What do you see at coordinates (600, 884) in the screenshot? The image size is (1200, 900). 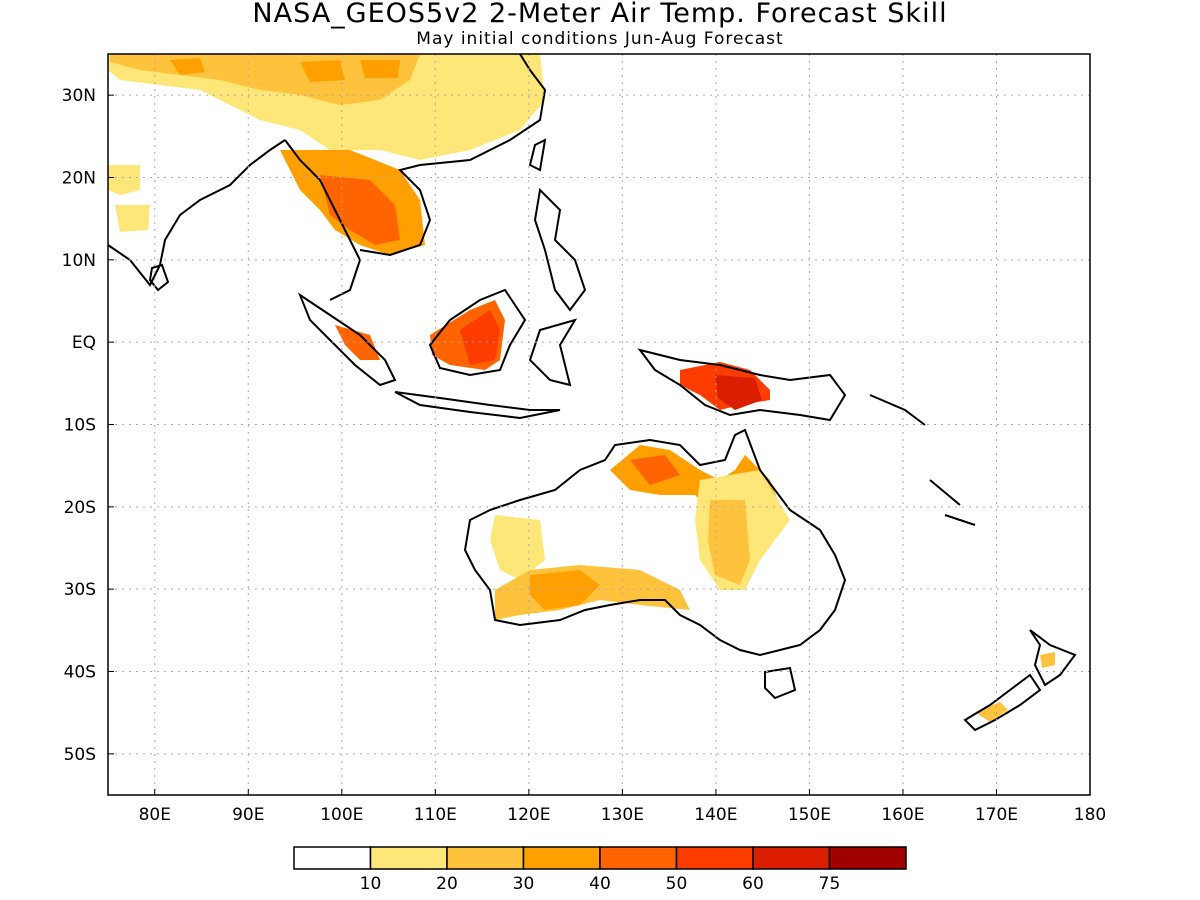 I see `colorbar-label: 40` at bounding box center [600, 884].